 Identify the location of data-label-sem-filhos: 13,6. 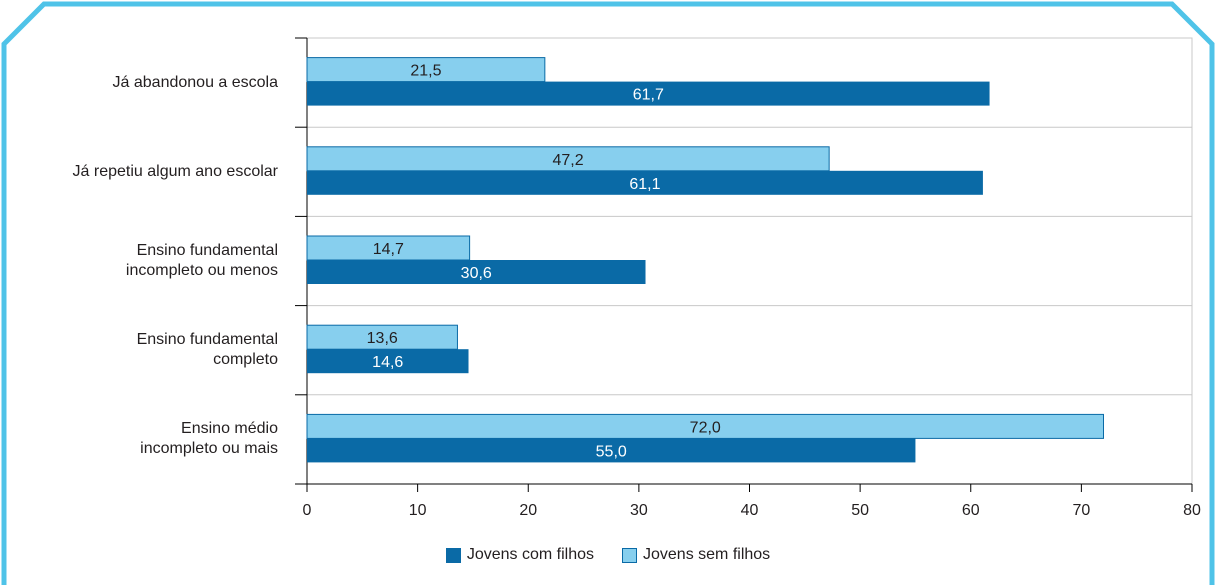
(382, 338).